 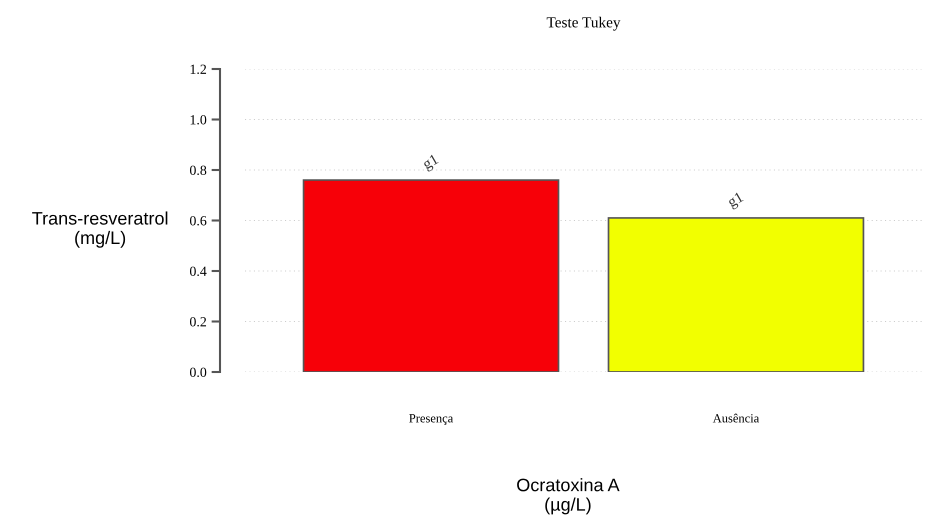 What do you see at coordinates (198, 69) in the screenshot?
I see `y-tick-label: 1.2` at bounding box center [198, 69].